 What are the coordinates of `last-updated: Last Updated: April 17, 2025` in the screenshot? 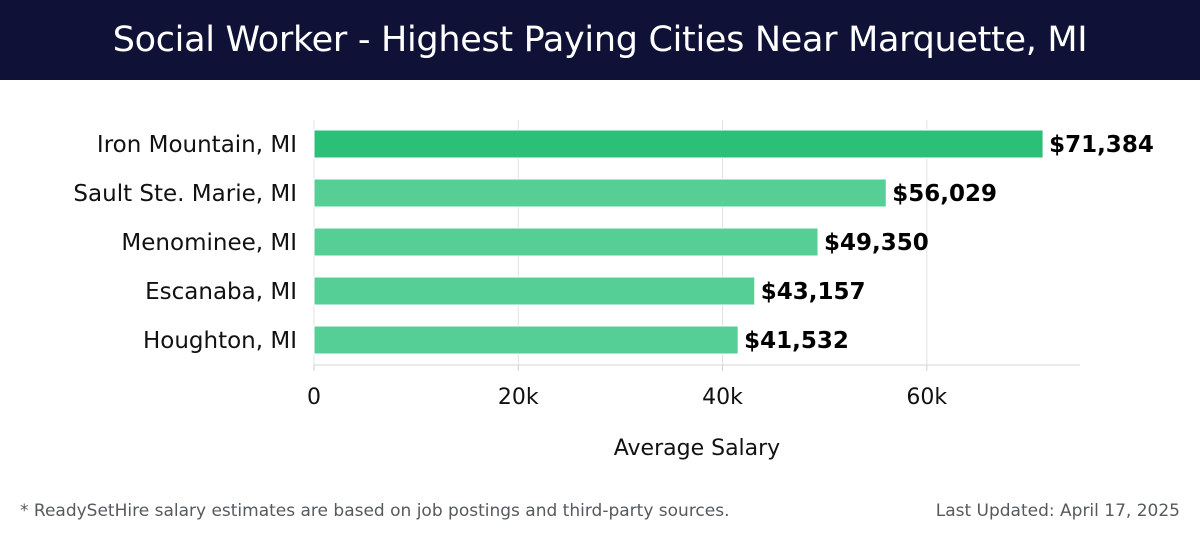 It's located at (1057, 511).